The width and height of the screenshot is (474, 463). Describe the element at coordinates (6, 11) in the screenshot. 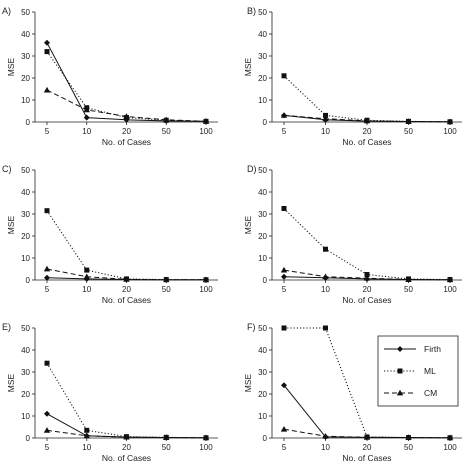

I see `panel-label: A)` at that location.